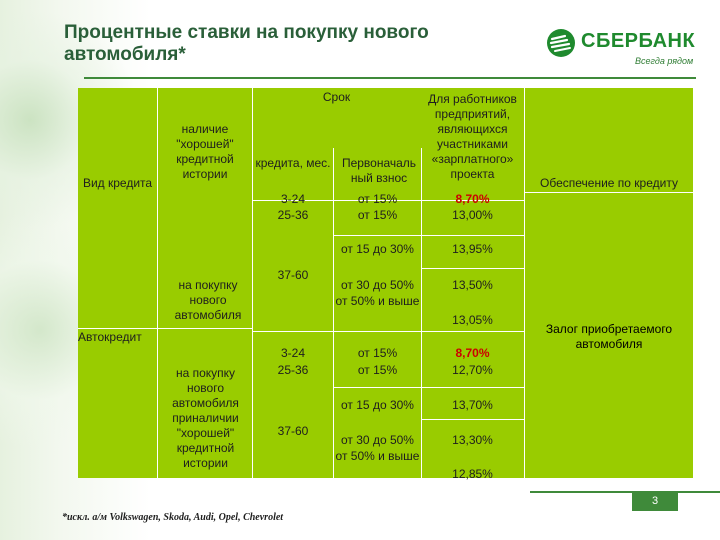 This screenshot has width=720, height=540. I want to click on header-loan-type: Вид кредита, so click(117, 183).